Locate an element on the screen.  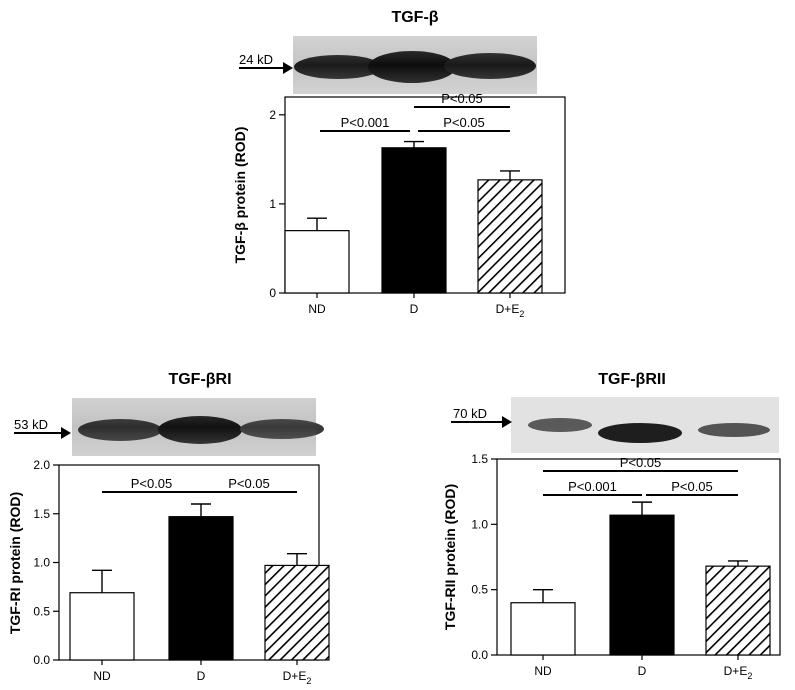
molecular-weight-label: 70 kD is located at coordinates (470, 413).